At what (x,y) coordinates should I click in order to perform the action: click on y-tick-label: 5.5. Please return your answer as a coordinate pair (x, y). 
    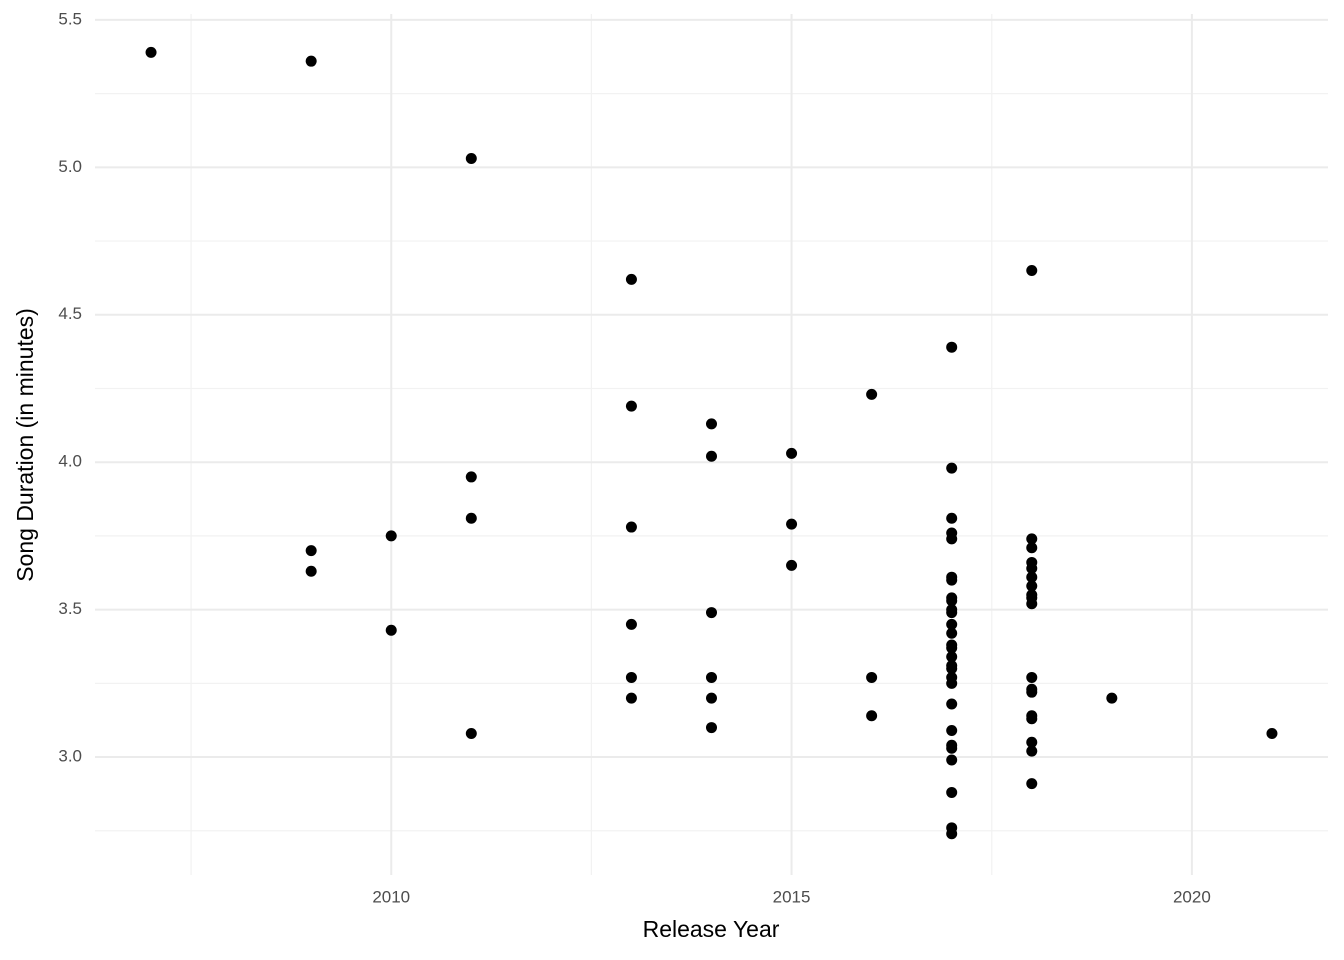
    Looking at the image, I should click on (70, 18).